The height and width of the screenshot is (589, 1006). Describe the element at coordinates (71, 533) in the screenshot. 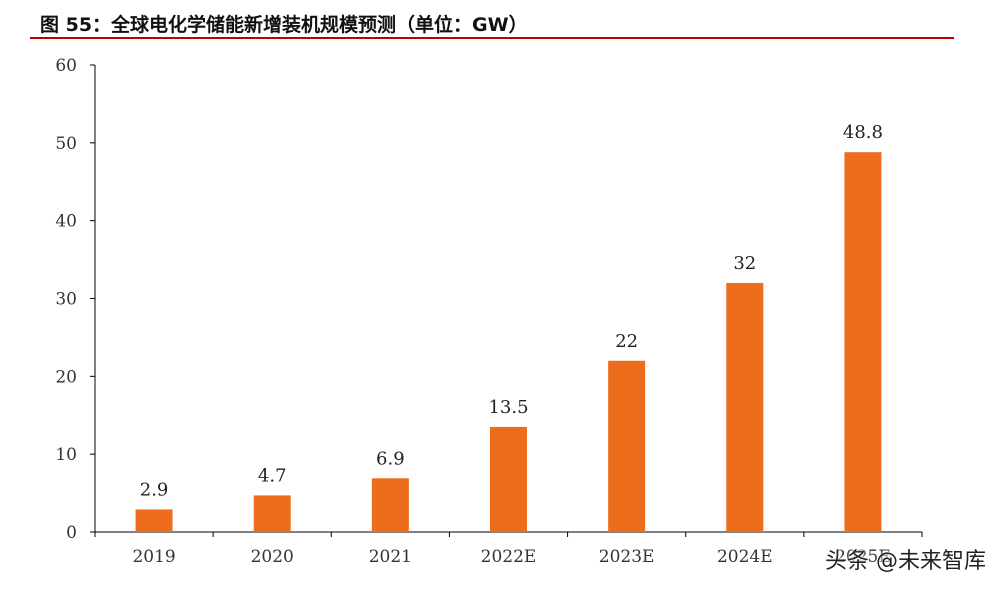

I see `y-tick-label: 0` at that location.